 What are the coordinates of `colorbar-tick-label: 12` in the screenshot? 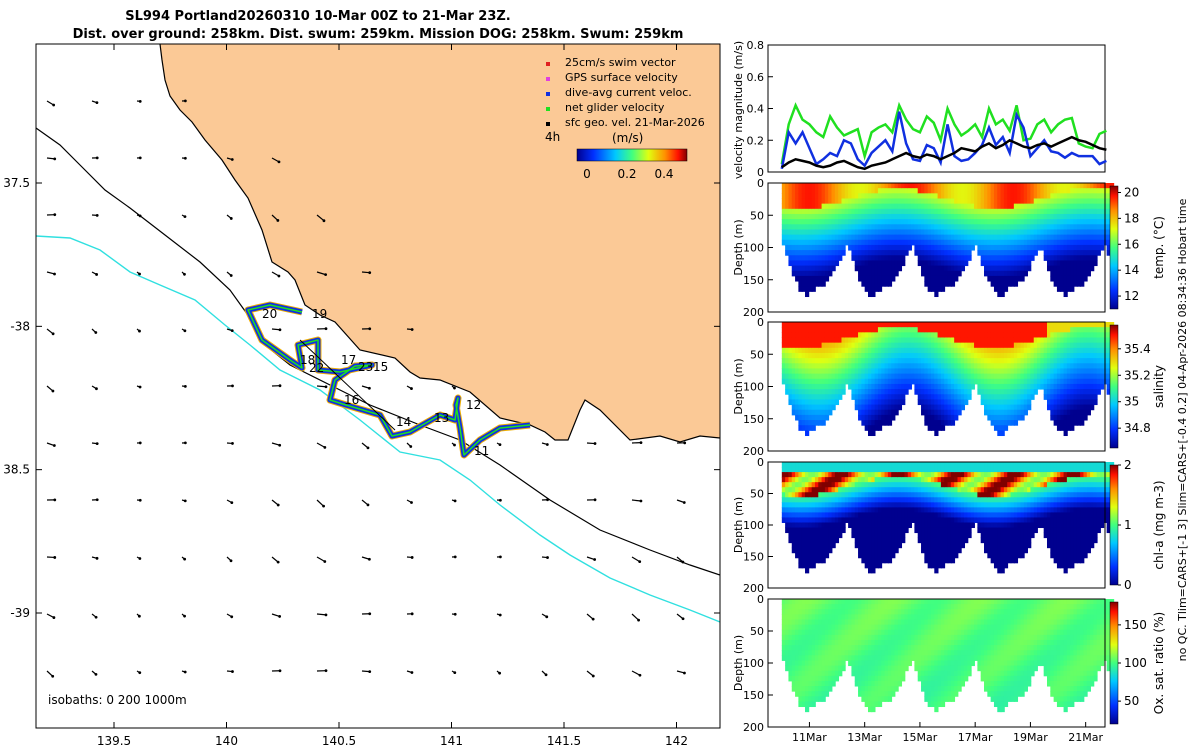 It's located at (1131, 296).